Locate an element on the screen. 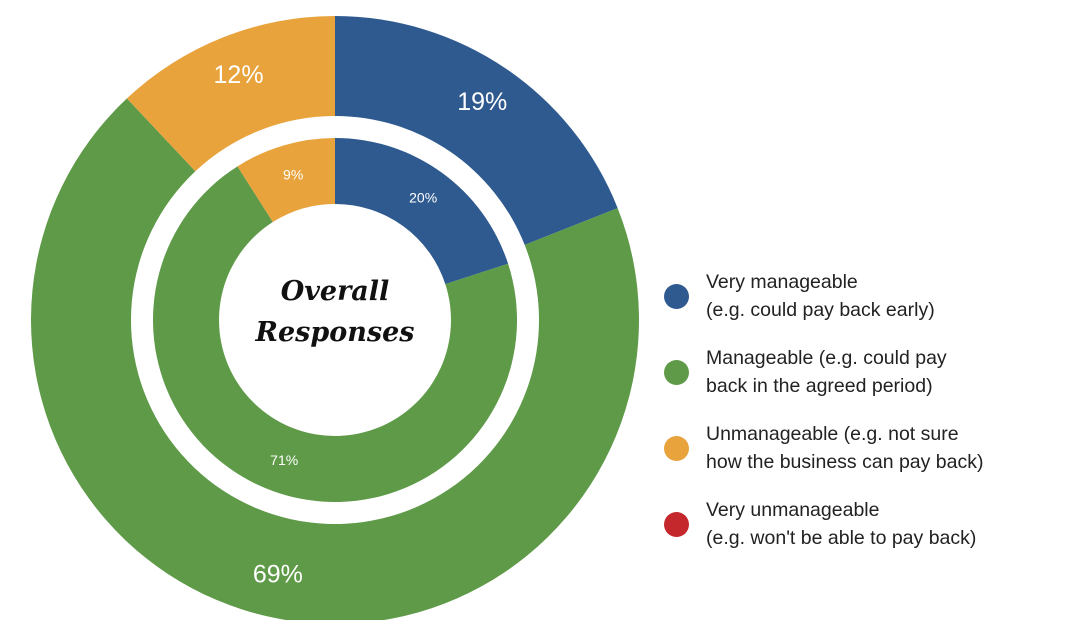  outer-label-very-manageable: 19% is located at coordinates (482, 102).